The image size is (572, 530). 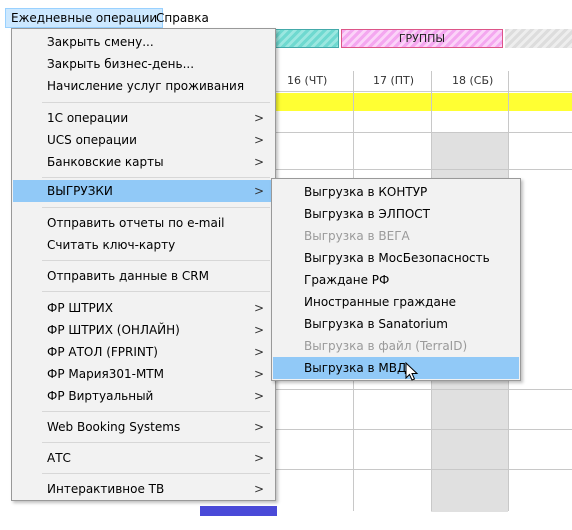 I want to click on menu-item-interactive-tv: Интерактивное ТВ >, so click(x=143, y=489).